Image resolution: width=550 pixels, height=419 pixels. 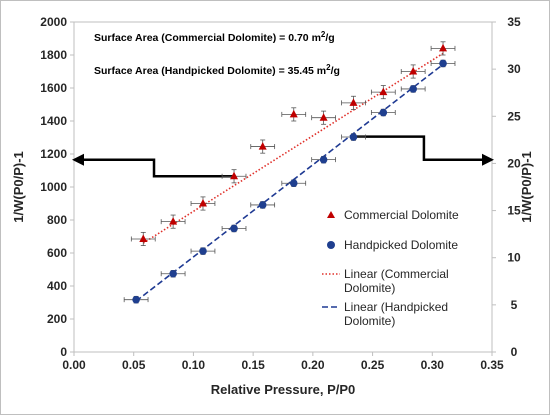 I want to click on y-right-tick-label: 30, so click(x=514, y=69).